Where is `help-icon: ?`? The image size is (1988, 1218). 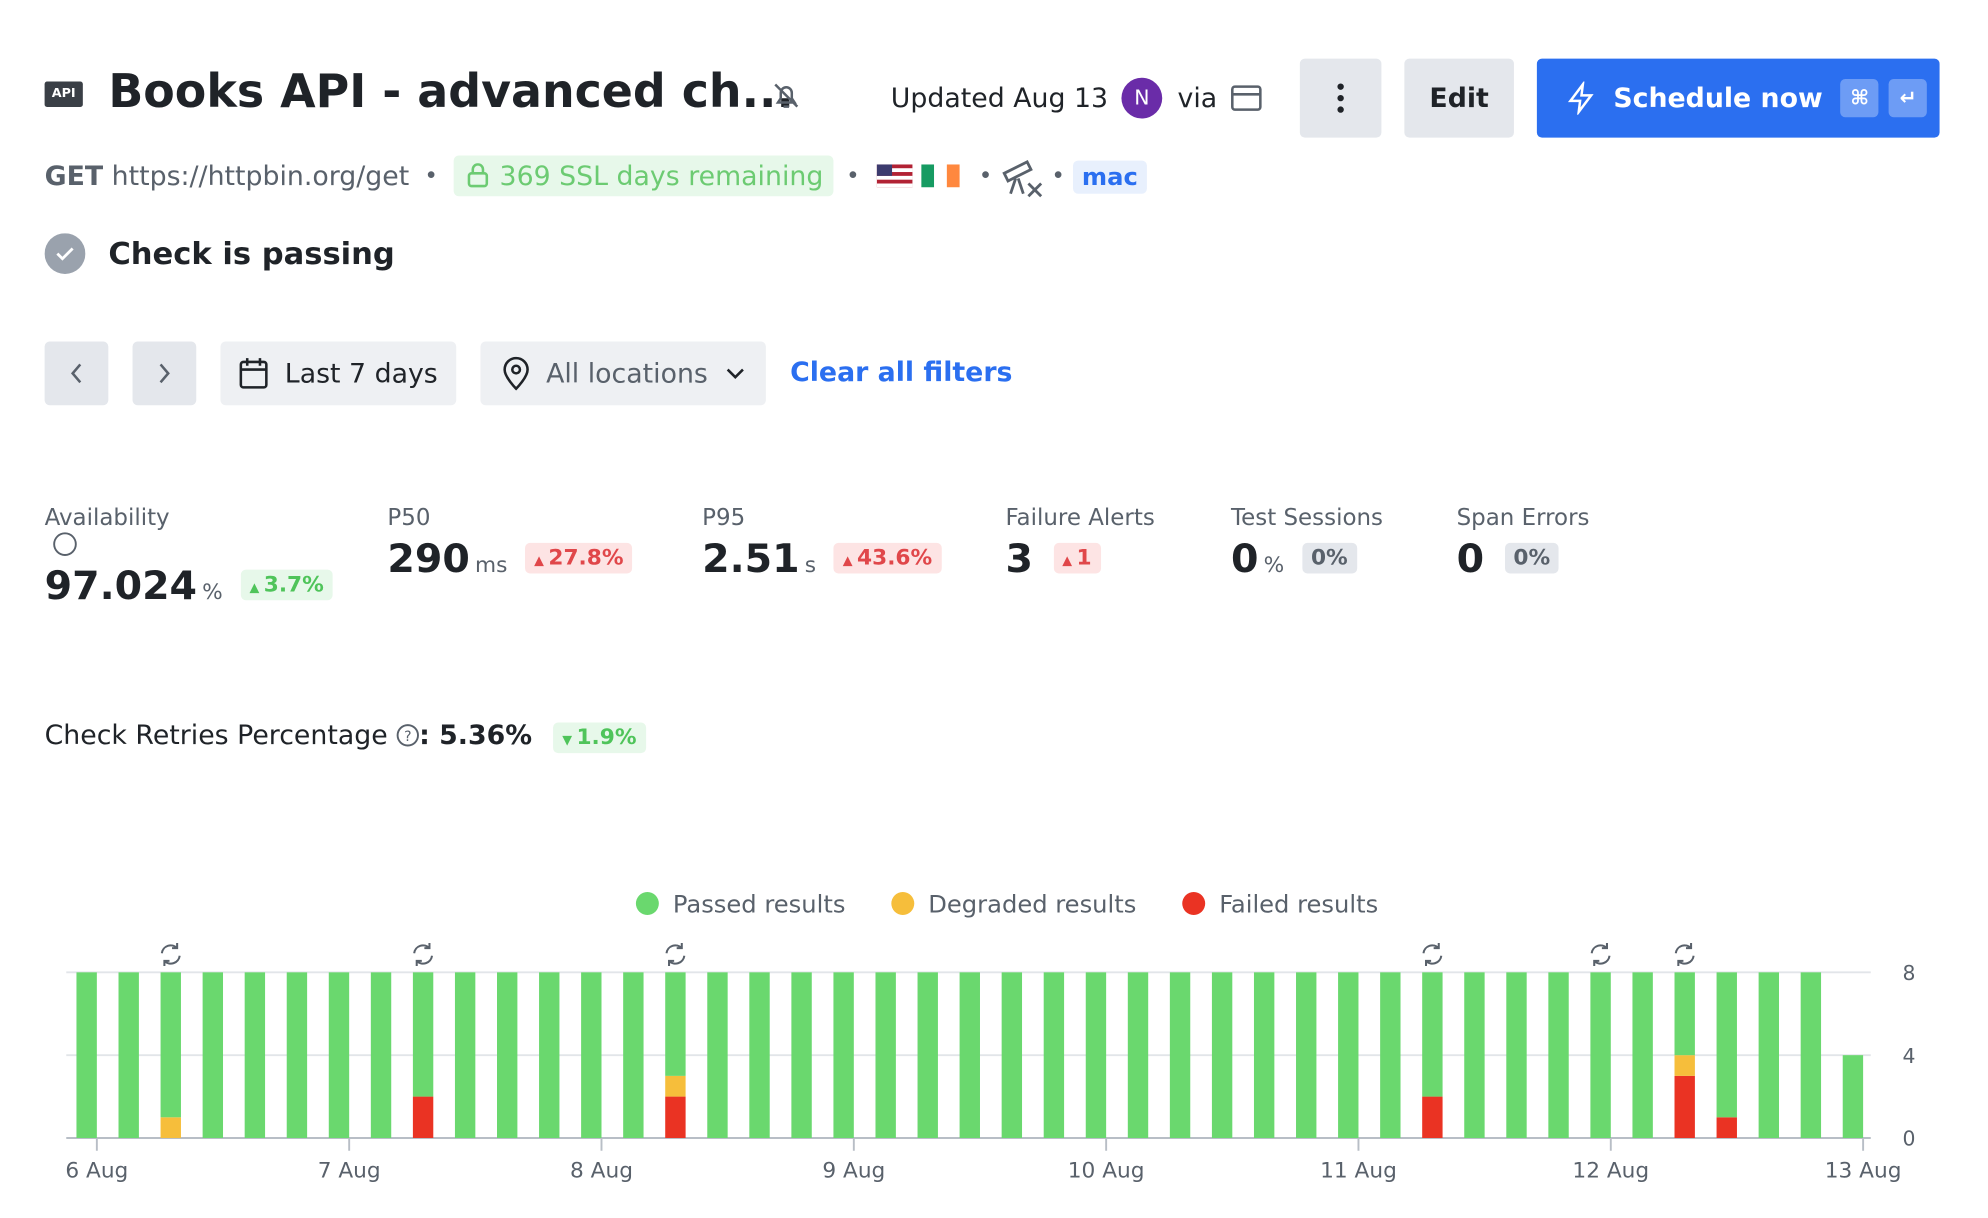
help-icon: ? is located at coordinates (407, 735).